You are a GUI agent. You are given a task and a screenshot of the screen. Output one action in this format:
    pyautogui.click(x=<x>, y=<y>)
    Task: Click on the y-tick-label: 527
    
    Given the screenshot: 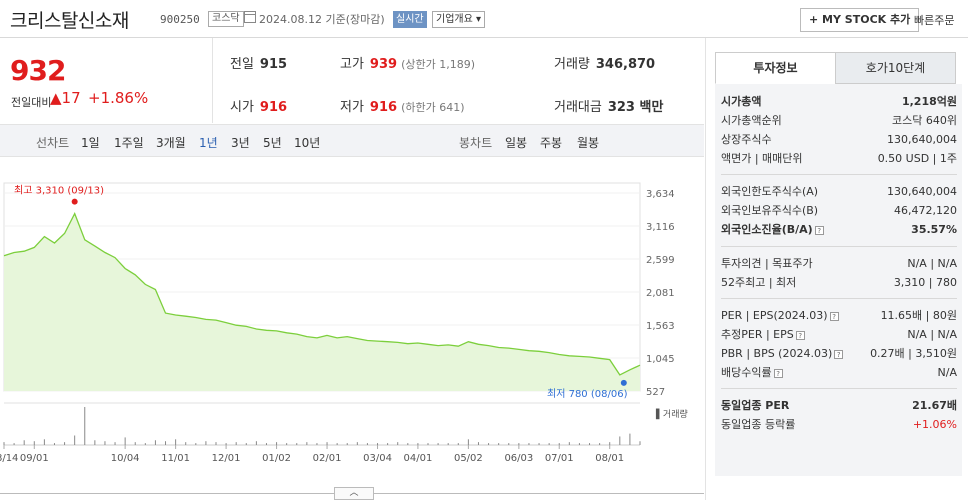 What is the action you would take?
    pyautogui.click(x=655, y=392)
    